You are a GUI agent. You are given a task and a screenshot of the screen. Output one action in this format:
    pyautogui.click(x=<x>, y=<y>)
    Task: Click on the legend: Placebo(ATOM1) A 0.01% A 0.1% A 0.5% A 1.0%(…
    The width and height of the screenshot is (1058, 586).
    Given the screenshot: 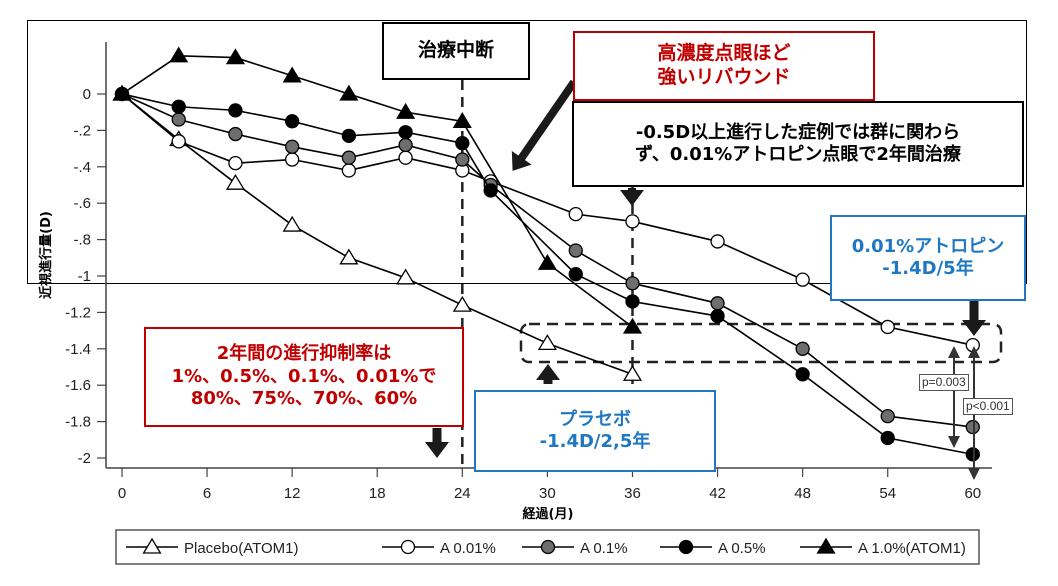 What is the action you would take?
    pyautogui.click(x=547, y=547)
    